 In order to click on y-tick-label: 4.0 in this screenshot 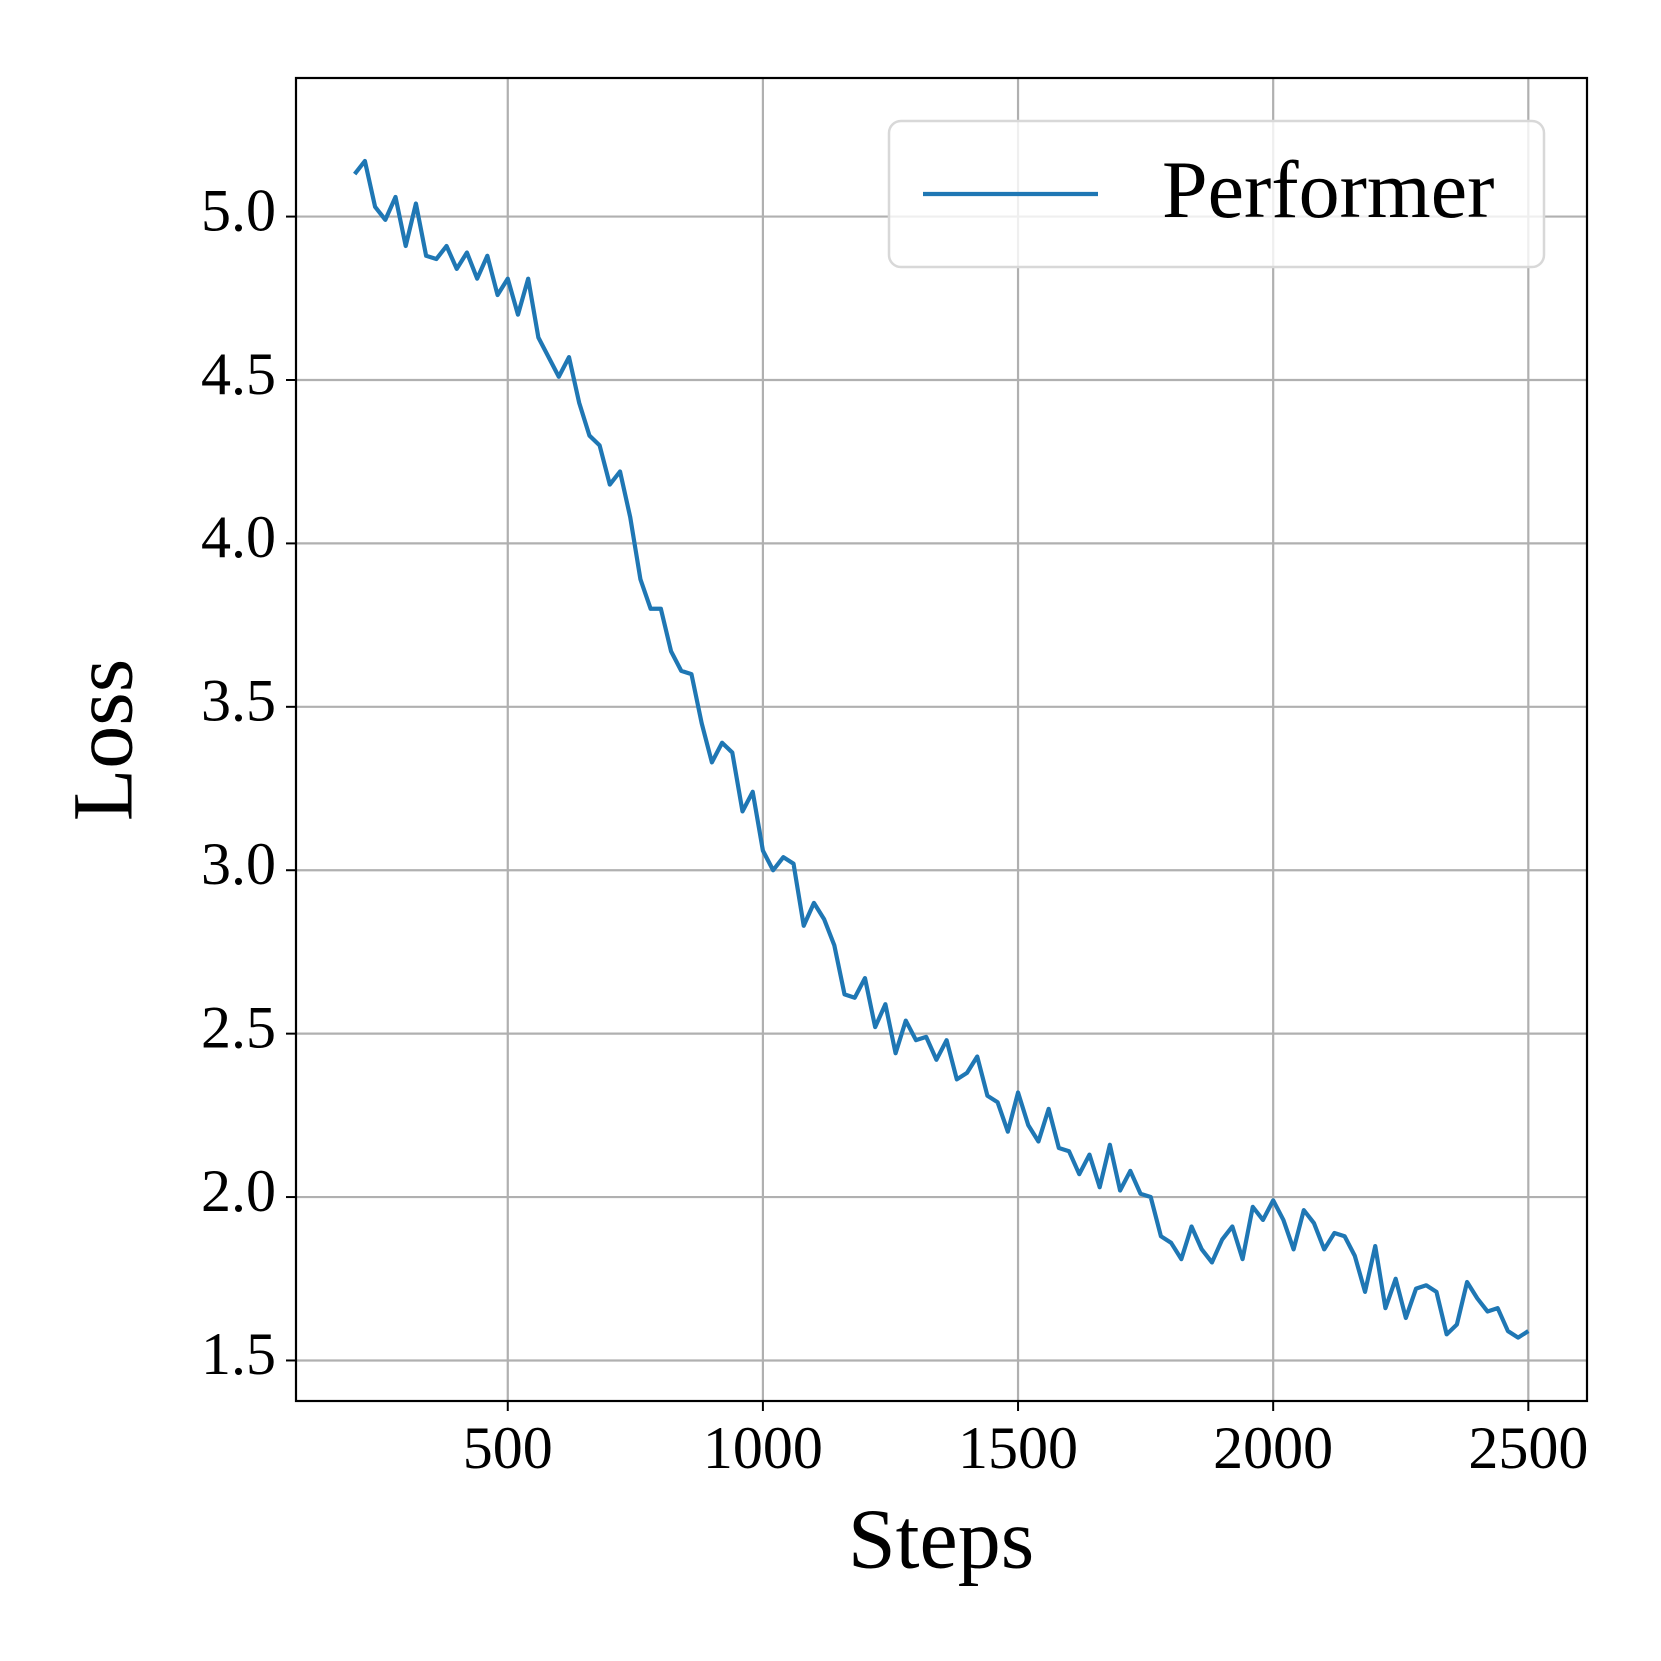, I will do `click(238, 537)`.